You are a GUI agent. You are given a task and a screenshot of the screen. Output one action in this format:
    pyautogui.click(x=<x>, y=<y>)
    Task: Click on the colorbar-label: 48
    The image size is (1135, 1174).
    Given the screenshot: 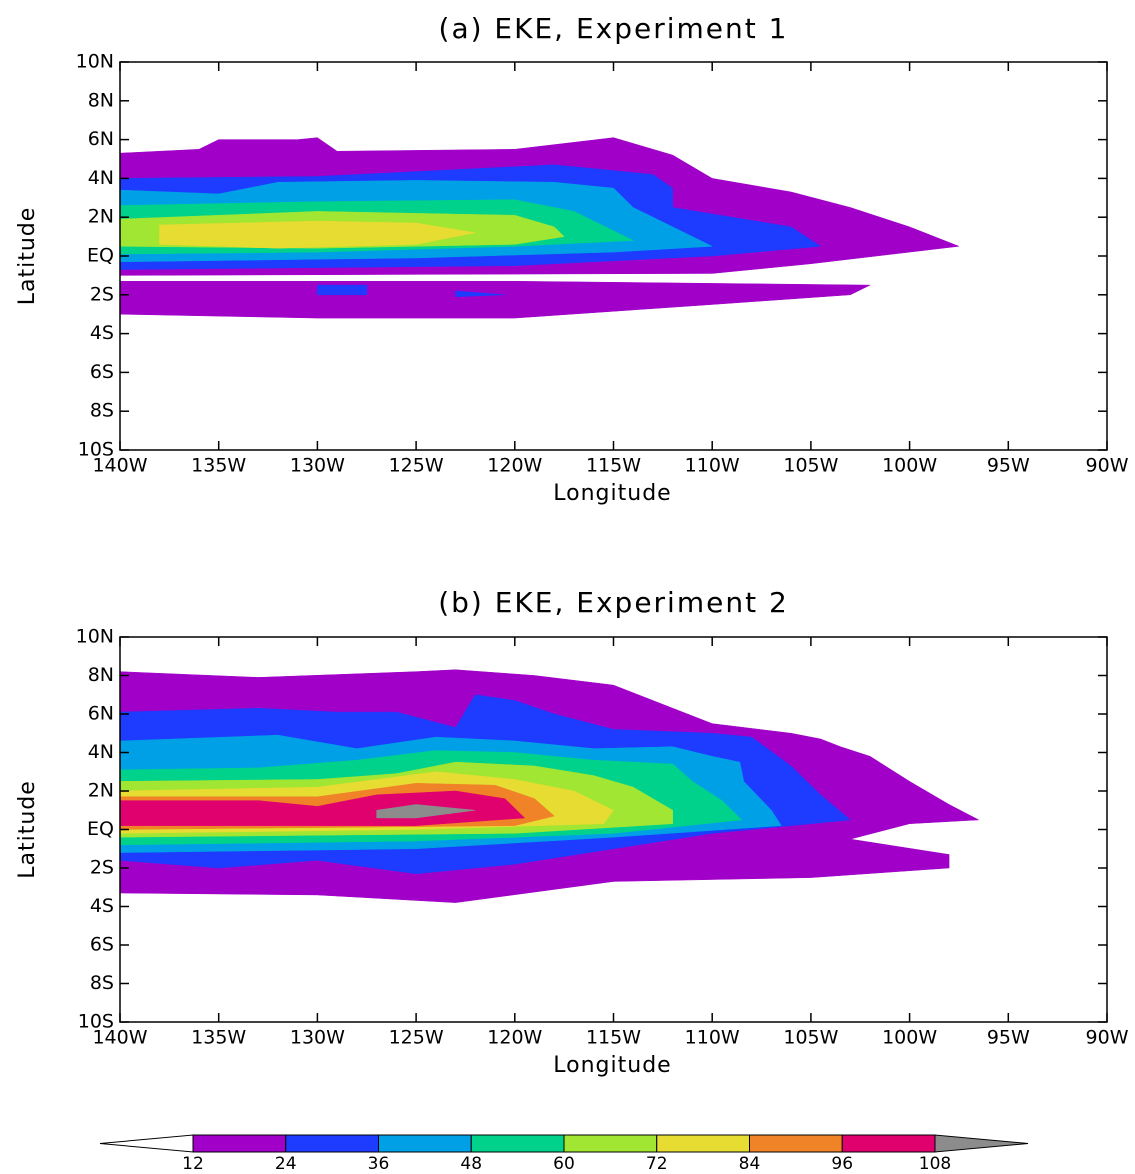 What is the action you would take?
    pyautogui.click(x=471, y=1164)
    